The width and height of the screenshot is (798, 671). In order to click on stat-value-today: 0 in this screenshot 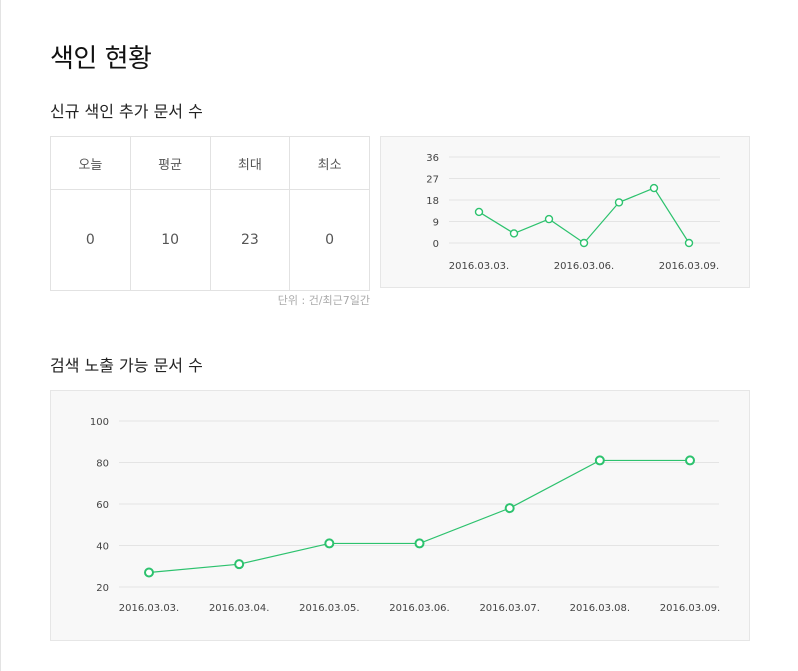, I will do `click(90, 240)`.